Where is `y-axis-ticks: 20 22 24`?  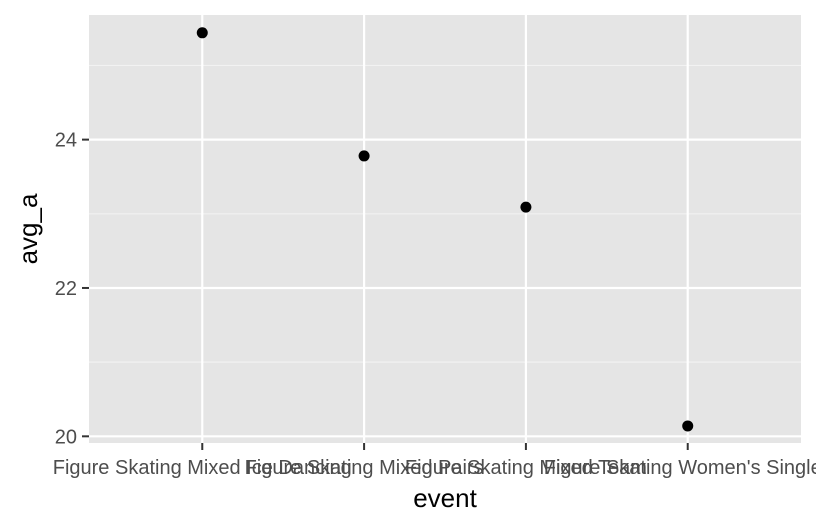 y-axis-ticks: 20 22 24 is located at coordinates (72, 289).